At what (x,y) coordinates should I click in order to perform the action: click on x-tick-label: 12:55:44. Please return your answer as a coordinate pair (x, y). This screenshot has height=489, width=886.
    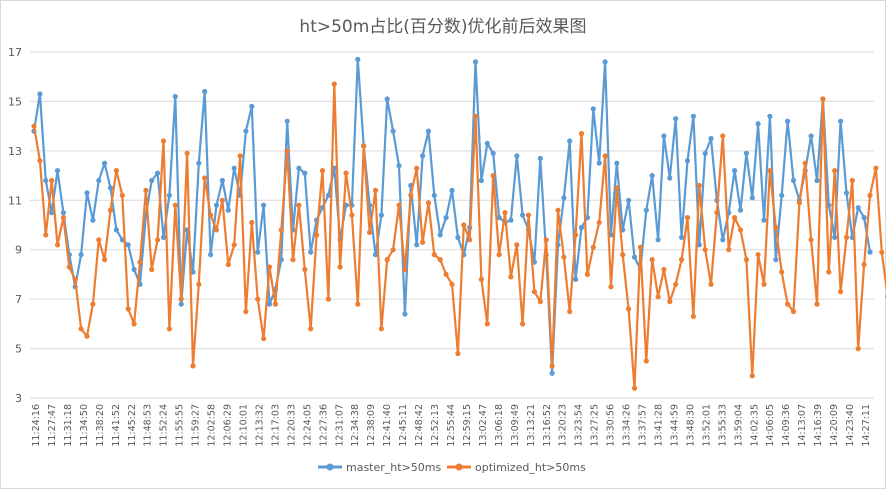
    Looking at the image, I should click on (451, 425).